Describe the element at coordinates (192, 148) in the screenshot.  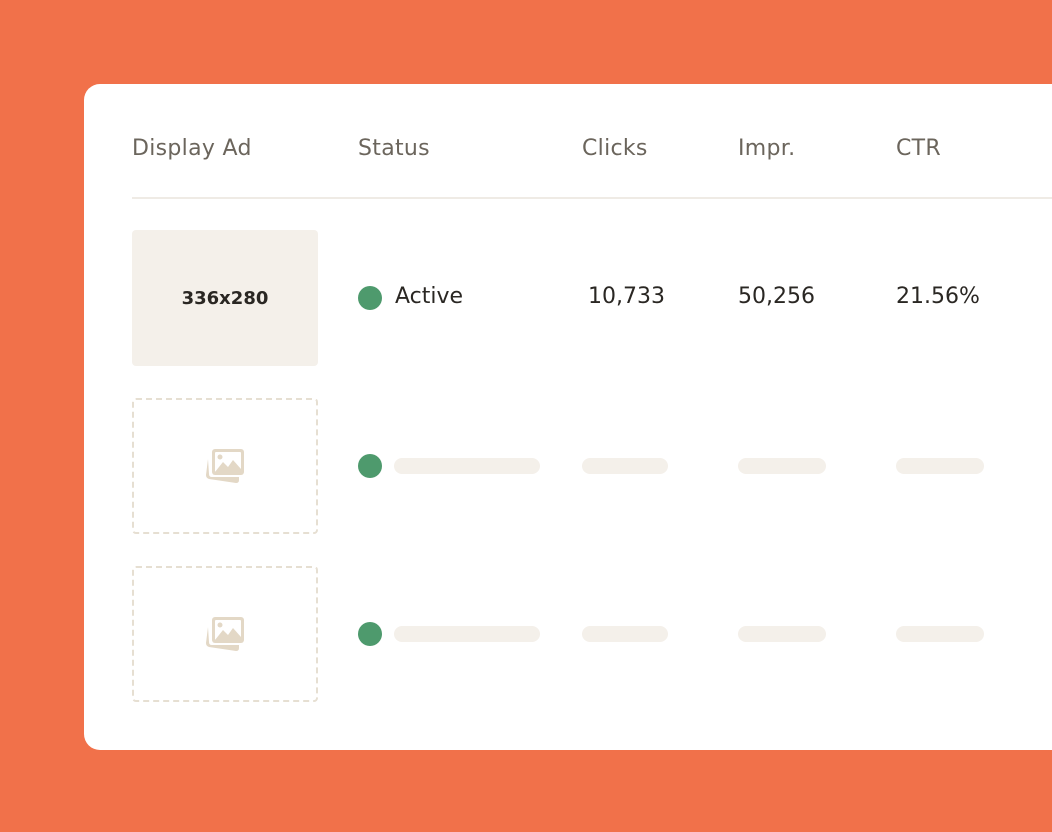
I see `header-display-ad: Display Ad` at that location.